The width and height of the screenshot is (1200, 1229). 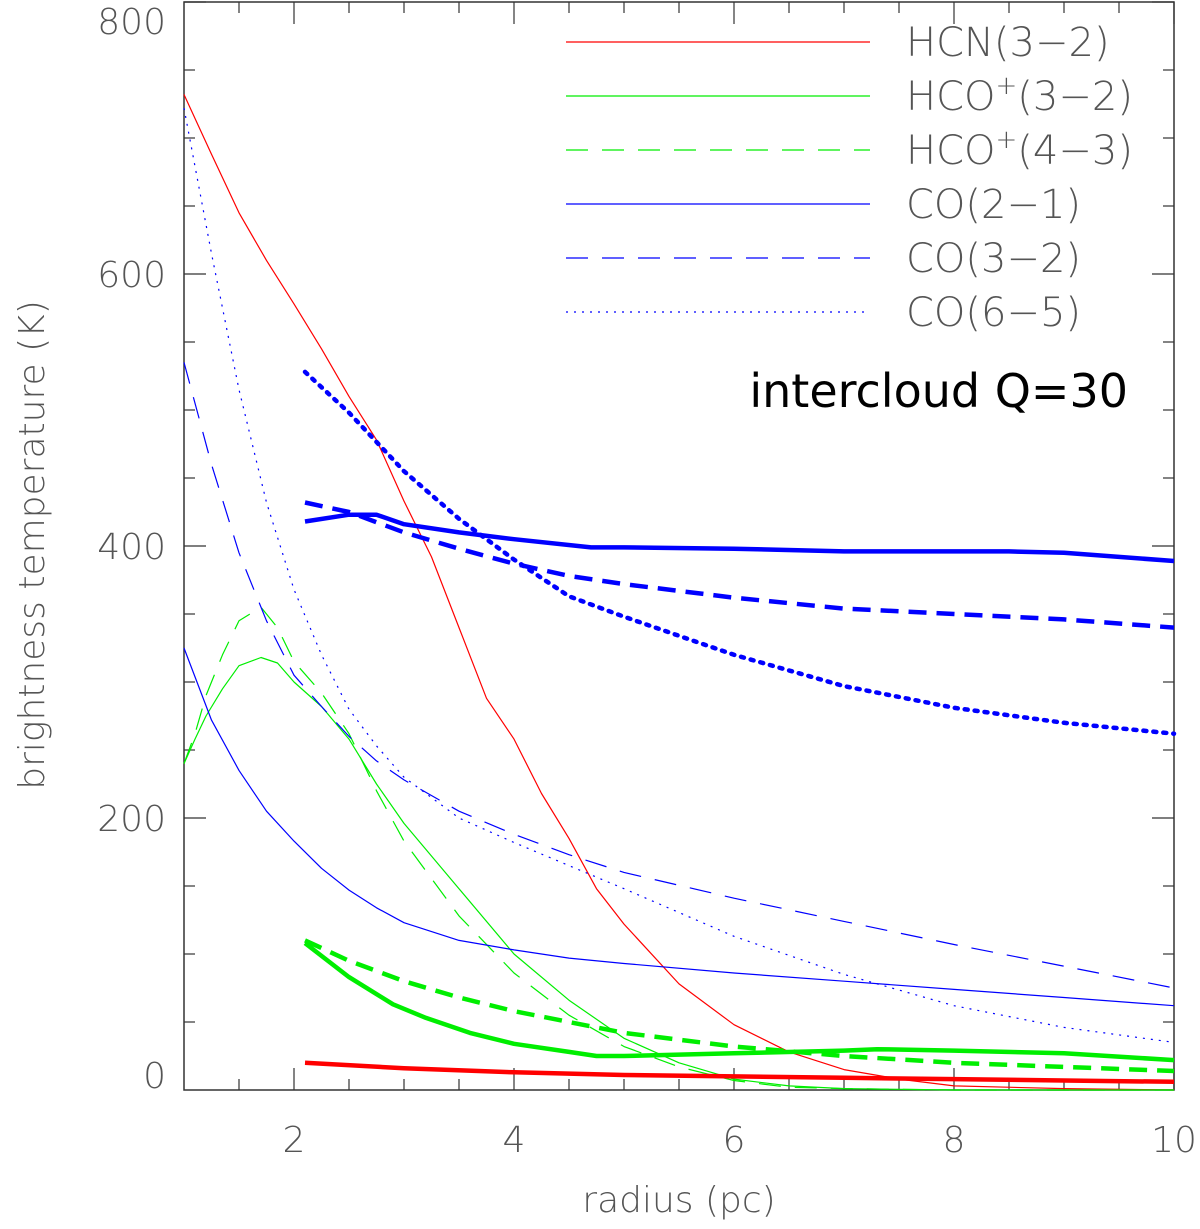 What do you see at coordinates (739, 538) in the screenshot?
I see `series-line-co21-thick` at bounding box center [739, 538].